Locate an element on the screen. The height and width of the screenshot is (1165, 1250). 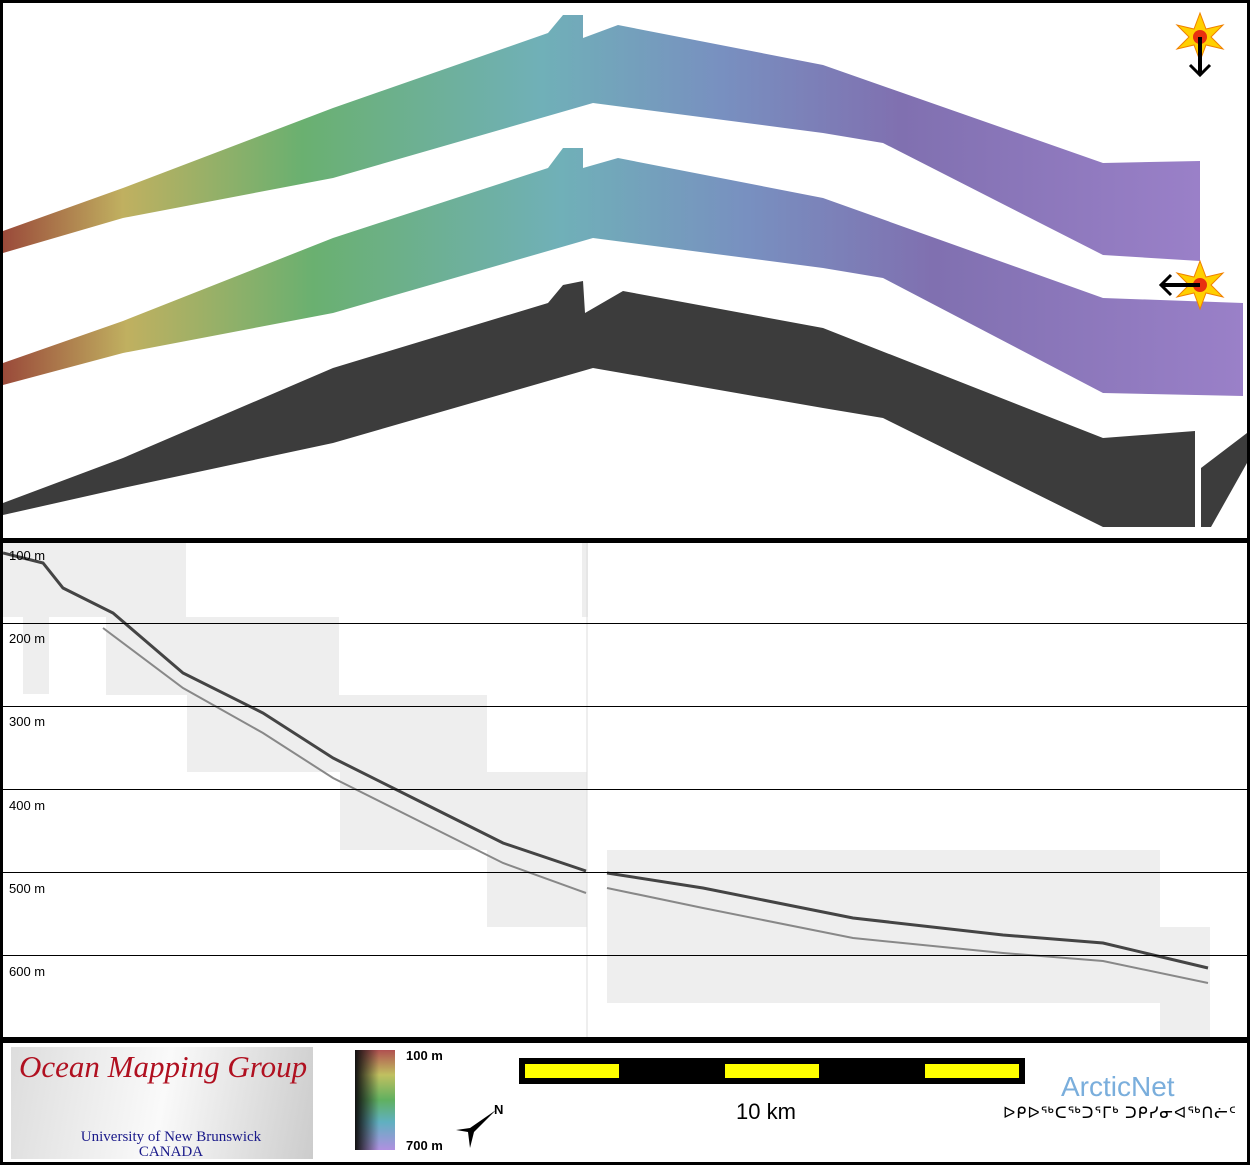
sun-illumination-icon is located at coordinates (1191, 161).